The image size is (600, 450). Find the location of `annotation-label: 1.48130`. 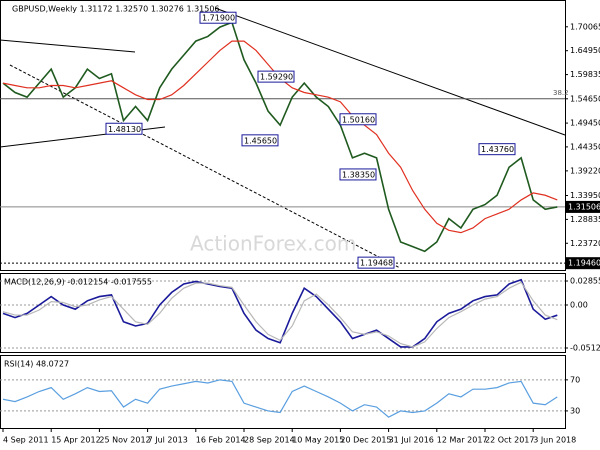

annotation-label: 1.48130 is located at coordinates (124, 129).